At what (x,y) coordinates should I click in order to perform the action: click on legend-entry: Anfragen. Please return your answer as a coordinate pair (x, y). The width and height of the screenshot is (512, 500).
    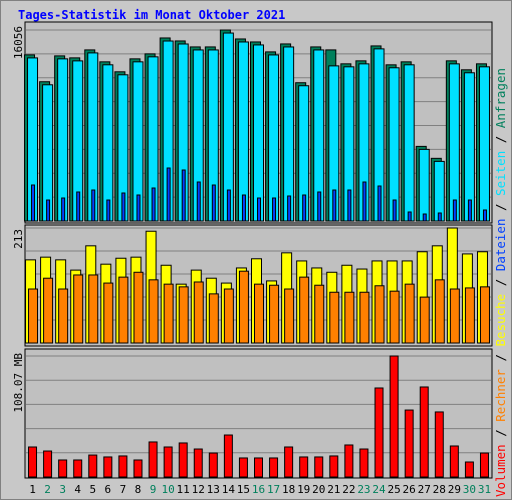
    Looking at the image, I should click on (500, 98).